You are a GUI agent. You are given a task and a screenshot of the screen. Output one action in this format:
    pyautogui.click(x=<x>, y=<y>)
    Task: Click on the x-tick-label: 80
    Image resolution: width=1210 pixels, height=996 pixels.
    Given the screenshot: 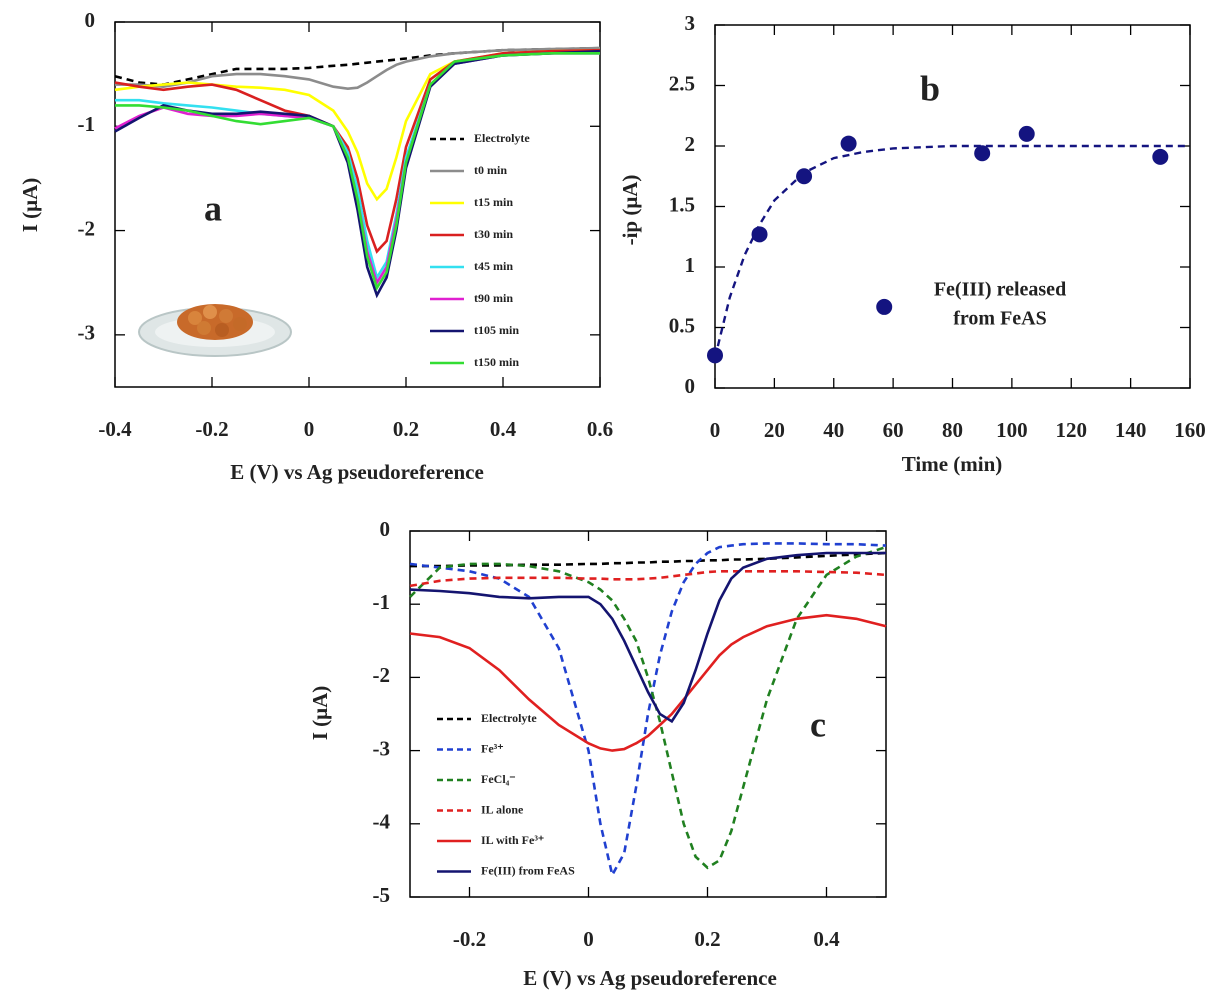 What is the action you would take?
    pyautogui.click(x=952, y=430)
    